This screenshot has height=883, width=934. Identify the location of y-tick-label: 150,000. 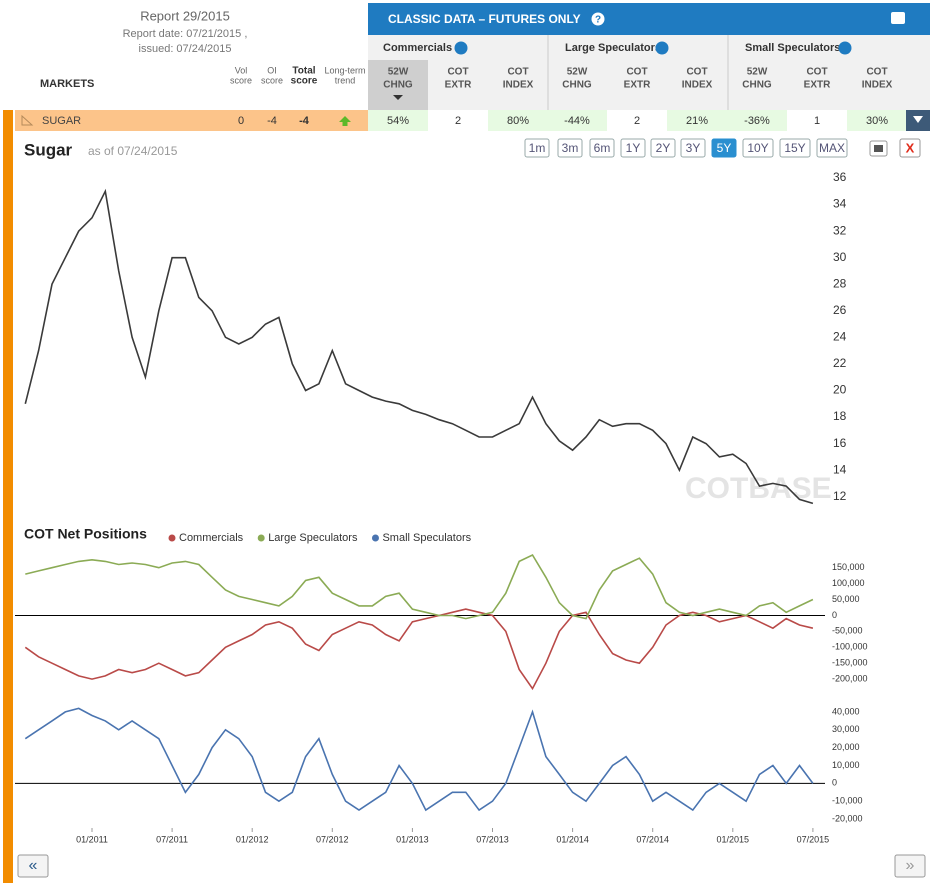
(848, 567).